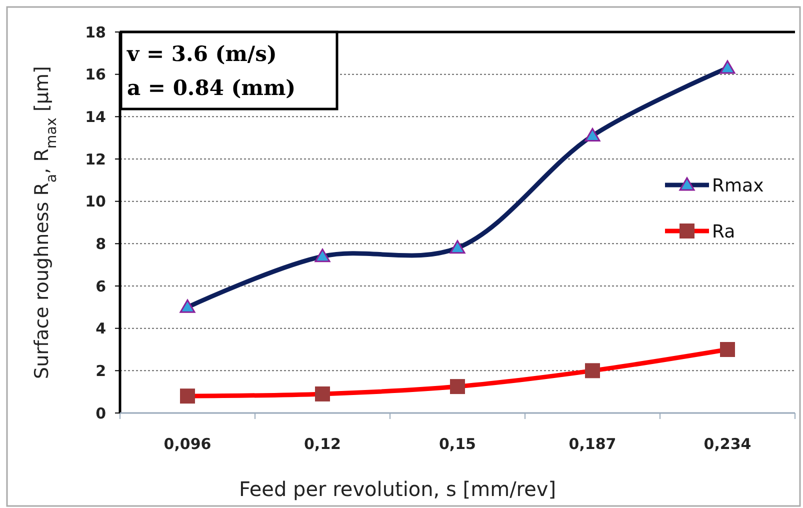 This screenshot has height=508, width=803. I want to click on x-tick-label: 0,096, so click(188, 444).